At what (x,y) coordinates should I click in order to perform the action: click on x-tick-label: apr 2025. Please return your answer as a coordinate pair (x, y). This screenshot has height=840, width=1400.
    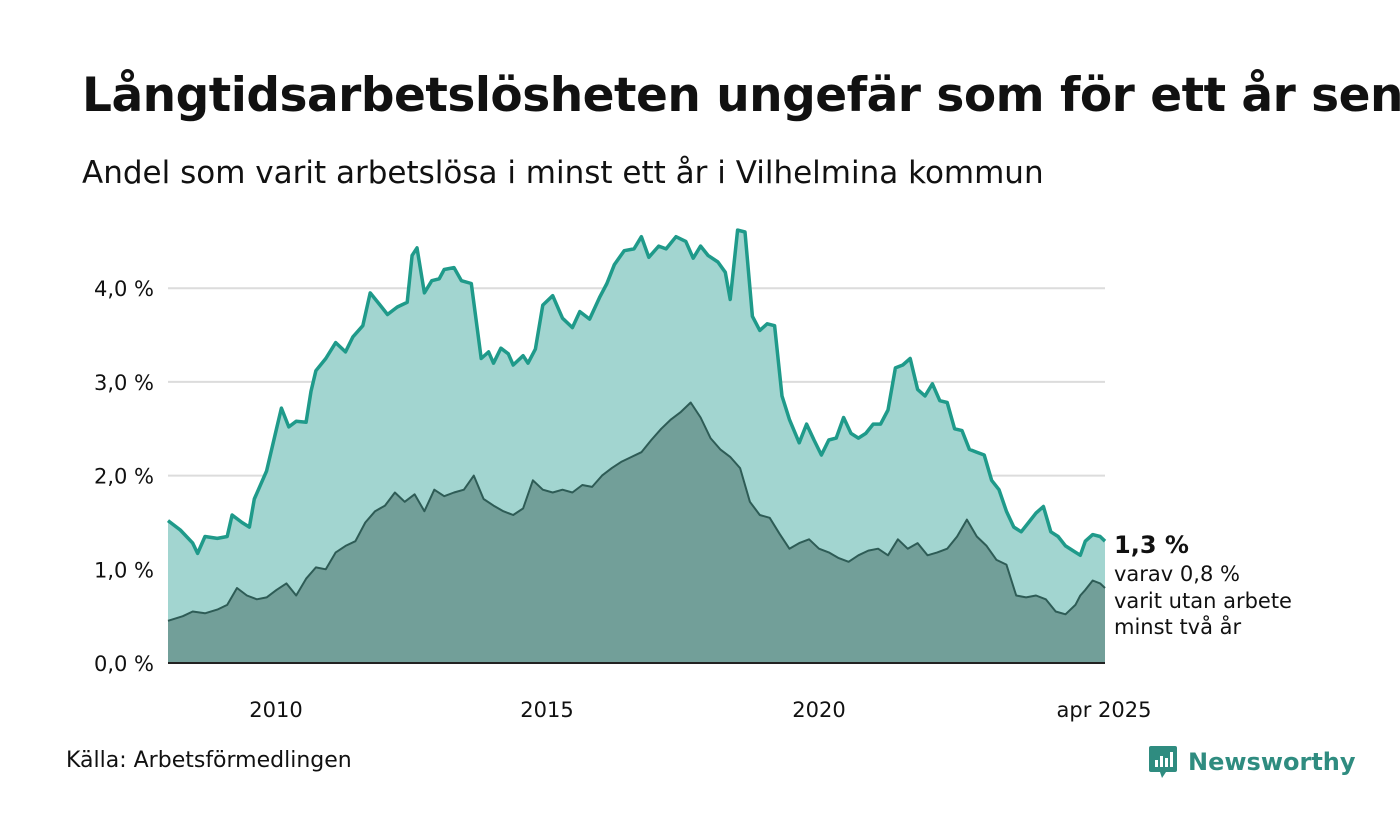
    Looking at the image, I should click on (1104, 710).